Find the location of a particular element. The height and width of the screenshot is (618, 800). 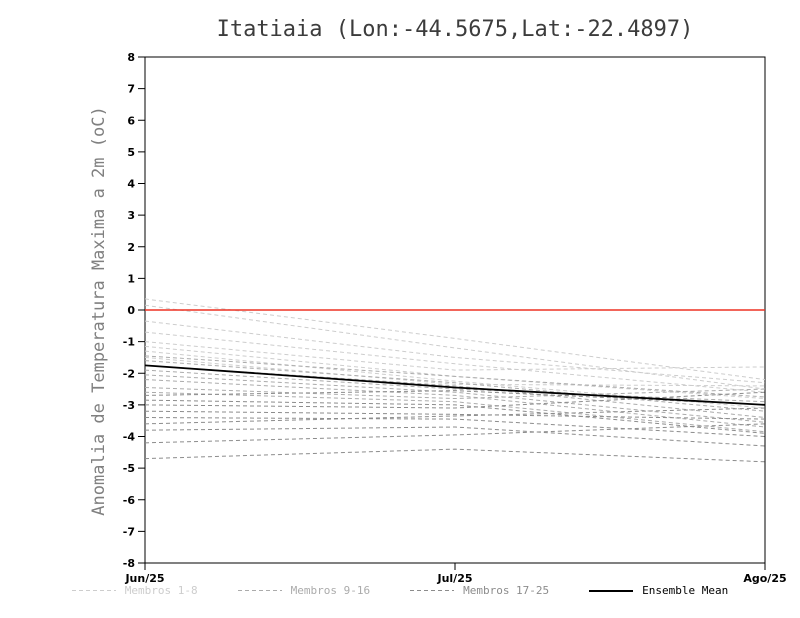

y-tick-label: -8 is located at coordinates (129, 563).